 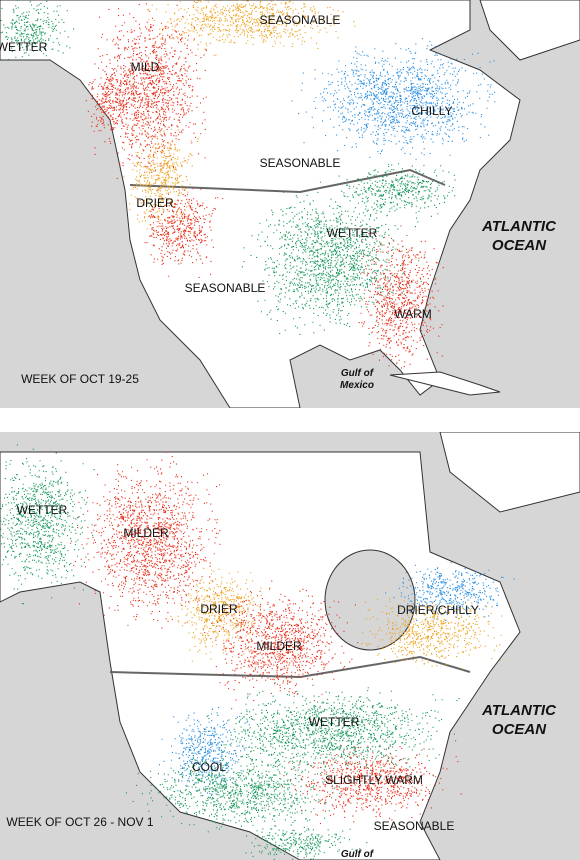 I want to click on week-label: WEEK OF OCT 19-25, so click(x=80, y=379).